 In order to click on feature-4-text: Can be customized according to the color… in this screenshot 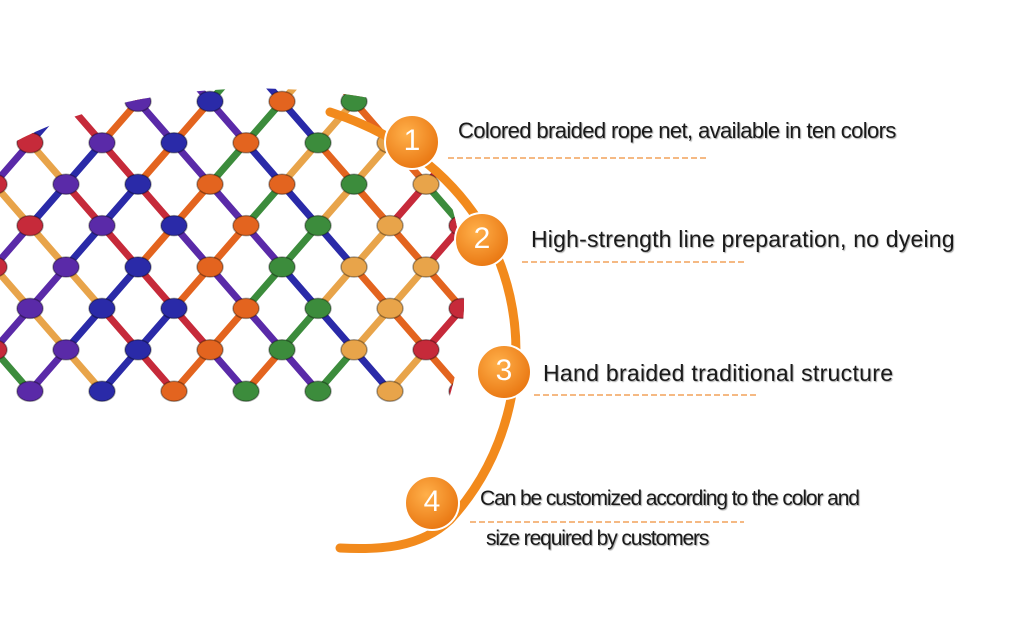, I will do `click(670, 498)`.